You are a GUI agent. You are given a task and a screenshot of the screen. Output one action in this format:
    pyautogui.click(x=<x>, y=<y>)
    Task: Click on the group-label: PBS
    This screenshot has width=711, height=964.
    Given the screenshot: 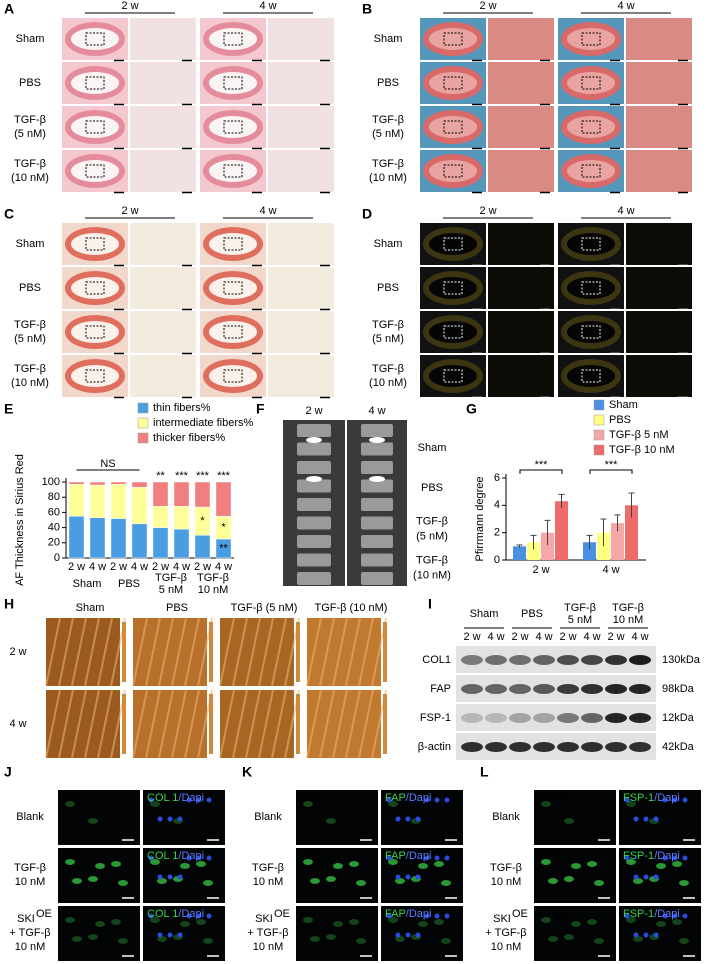 What is the action you would take?
    pyautogui.click(x=129, y=584)
    